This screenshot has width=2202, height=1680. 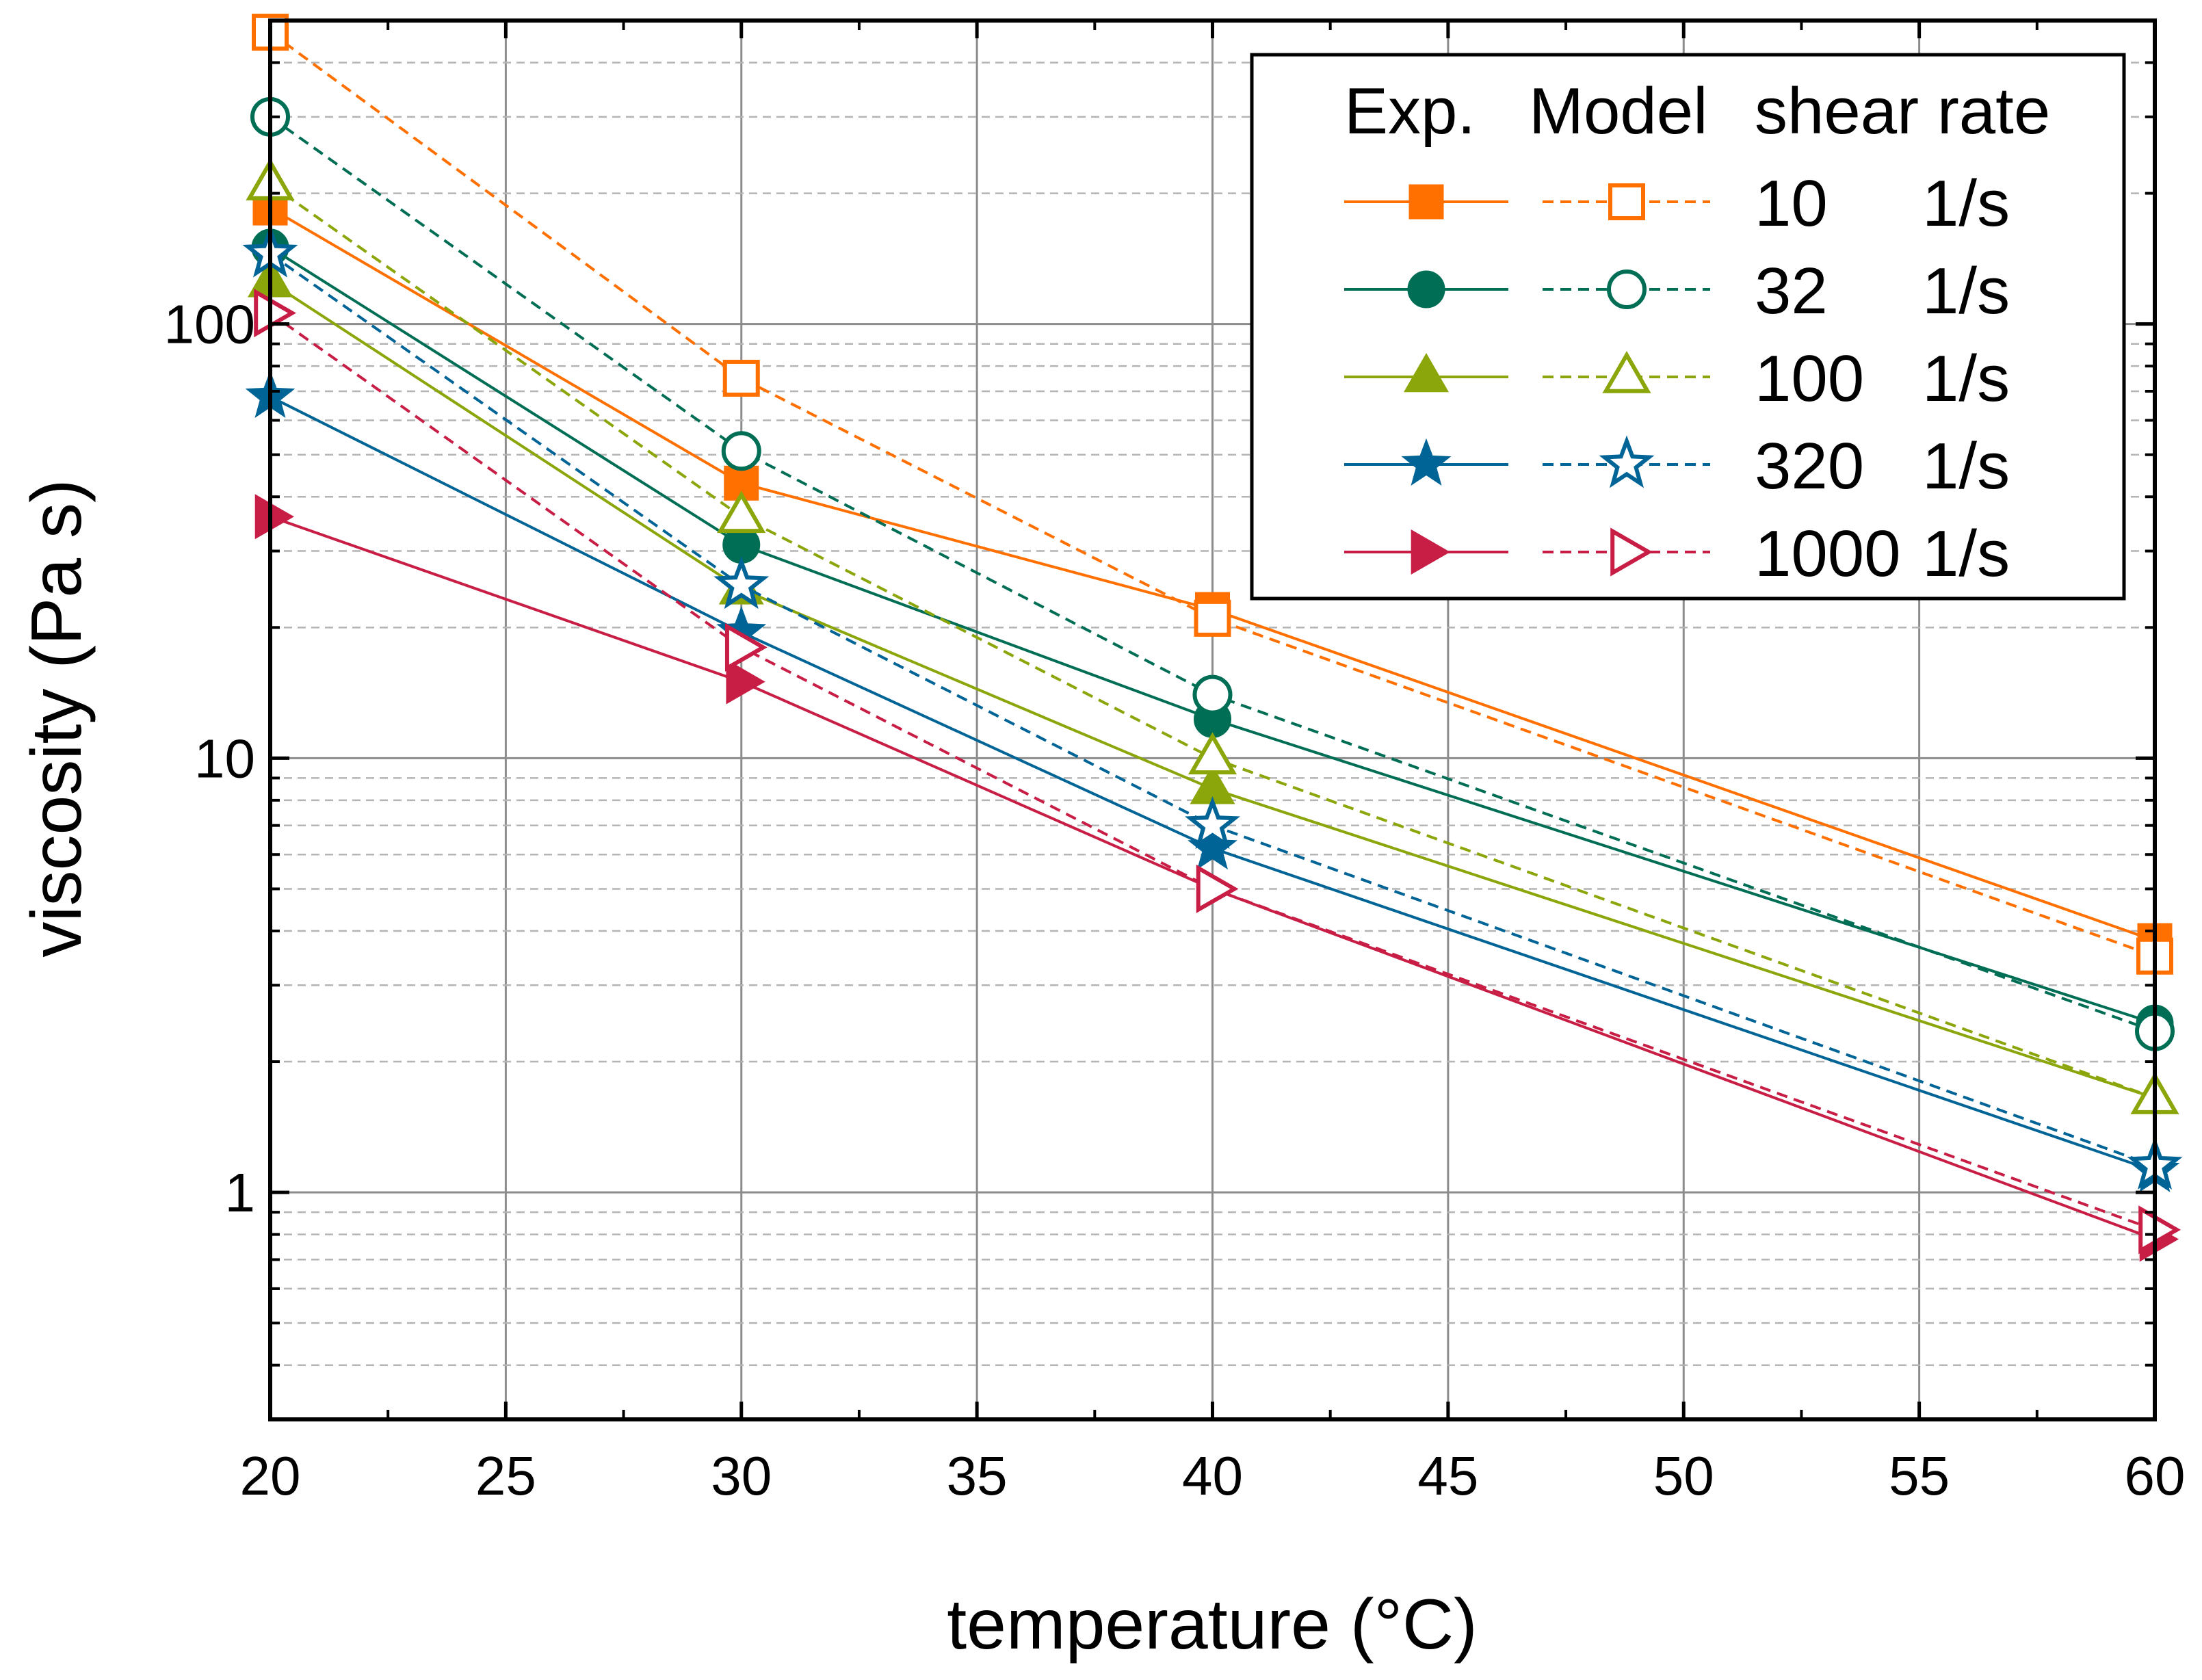 I want to click on x-tick-label: 30, so click(x=741, y=1475).